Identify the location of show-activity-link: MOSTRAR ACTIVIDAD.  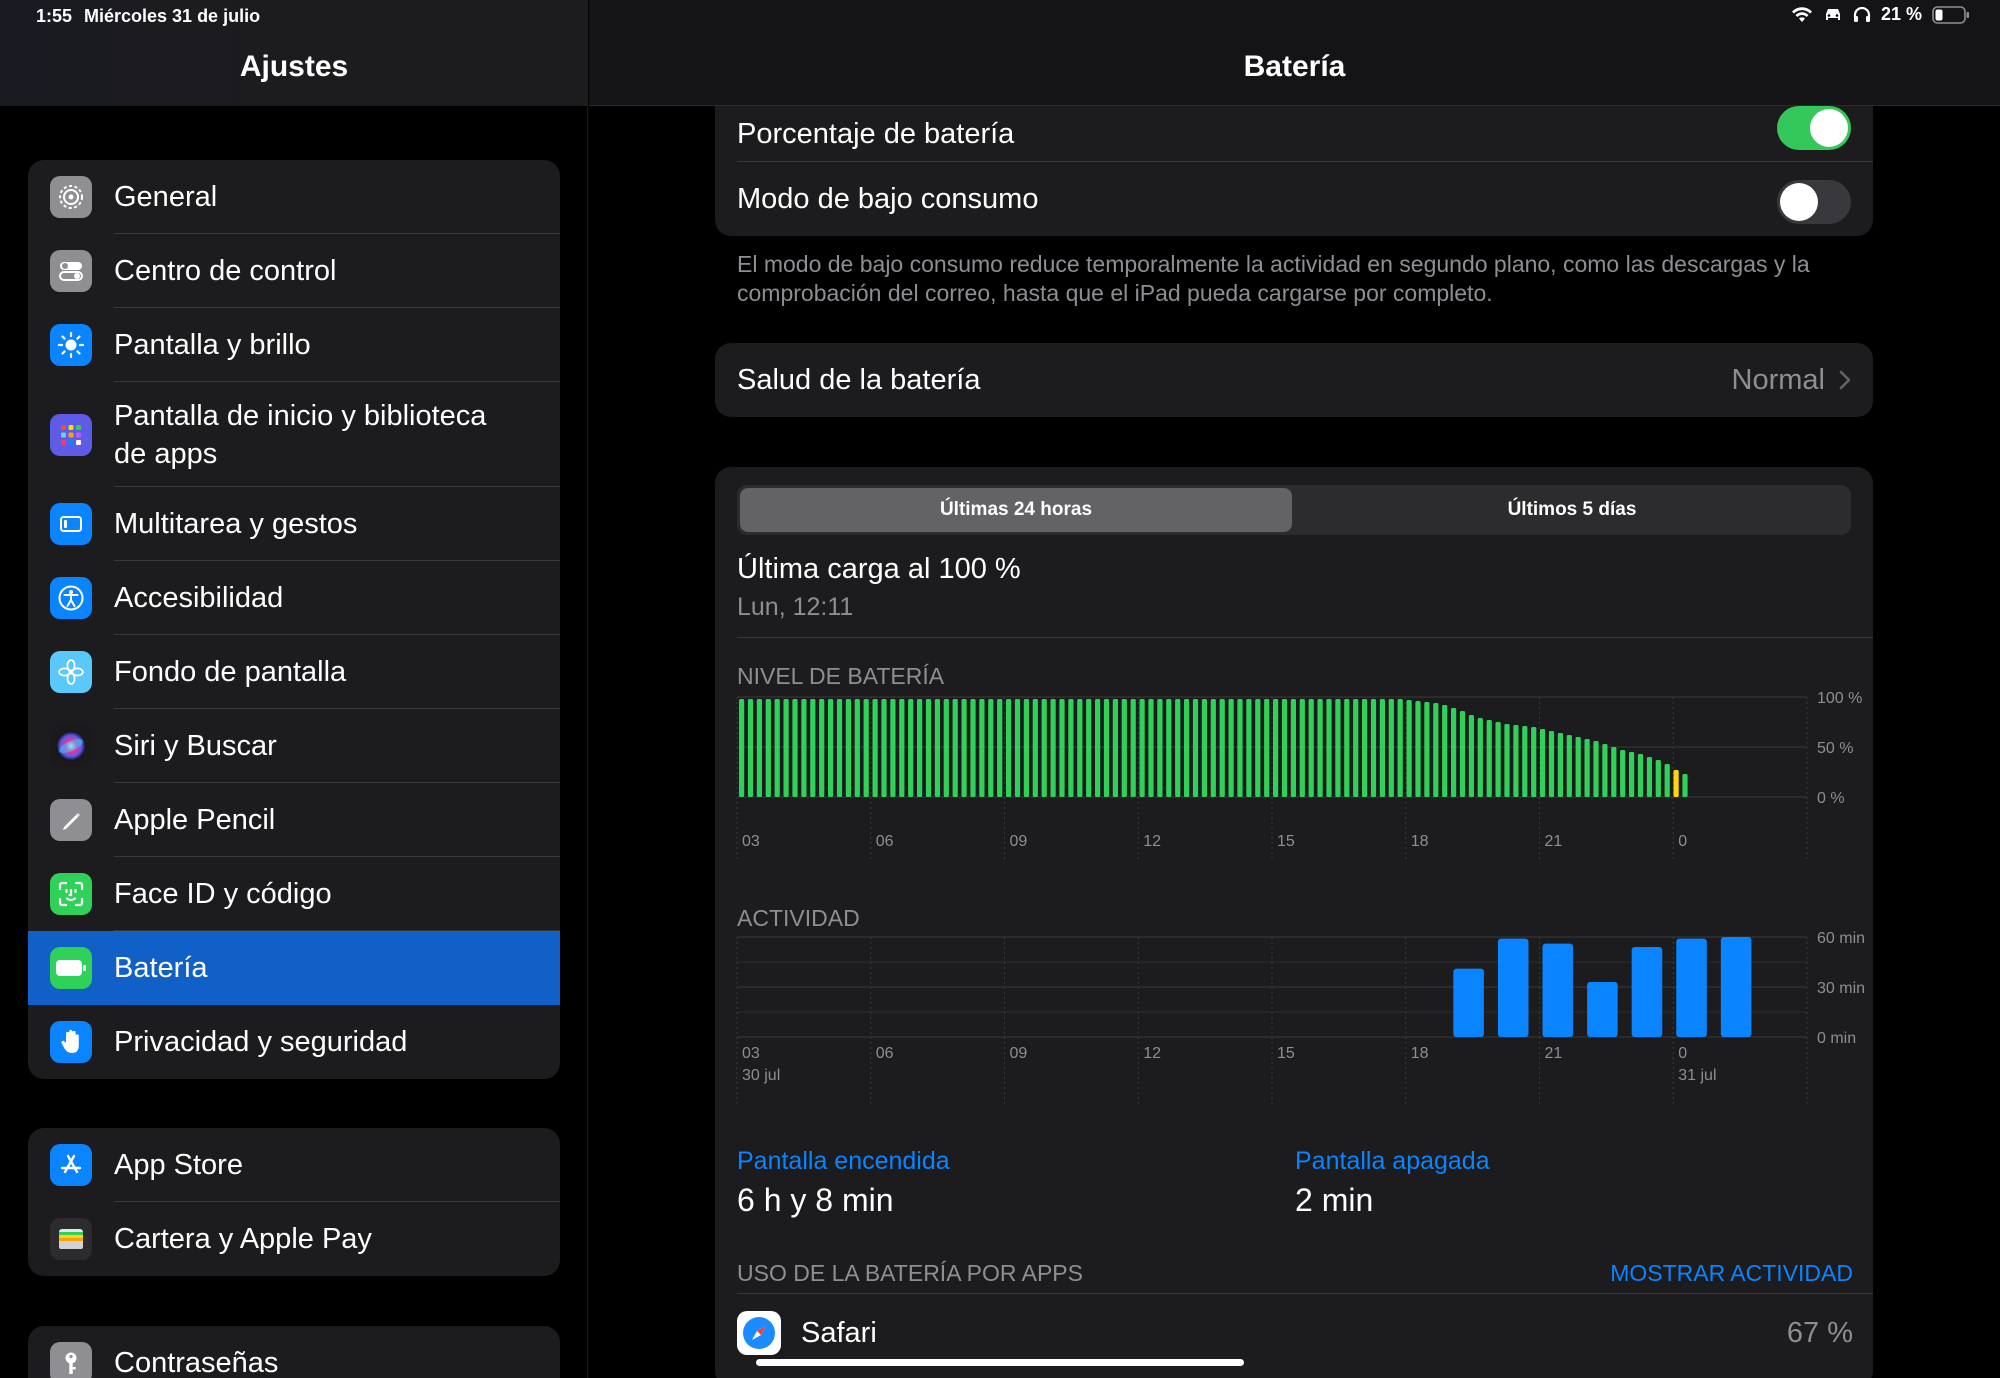
(1731, 1273).